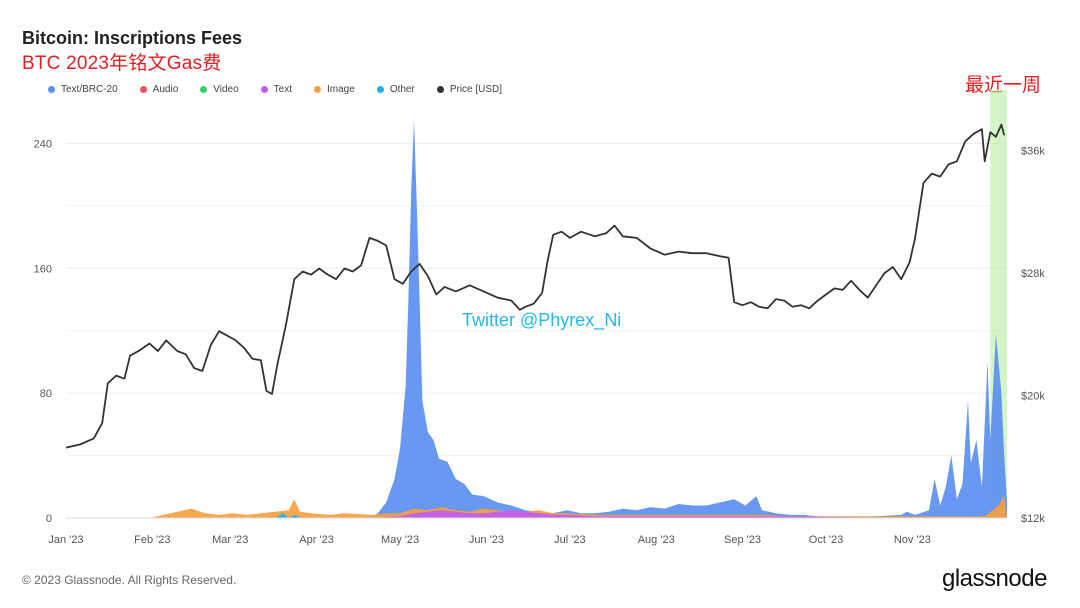 The image size is (1080, 608). What do you see at coordinates (43, 269) in the screenshot?
I see `y-left-tick-label: 160` at bounding box center [43, 269].